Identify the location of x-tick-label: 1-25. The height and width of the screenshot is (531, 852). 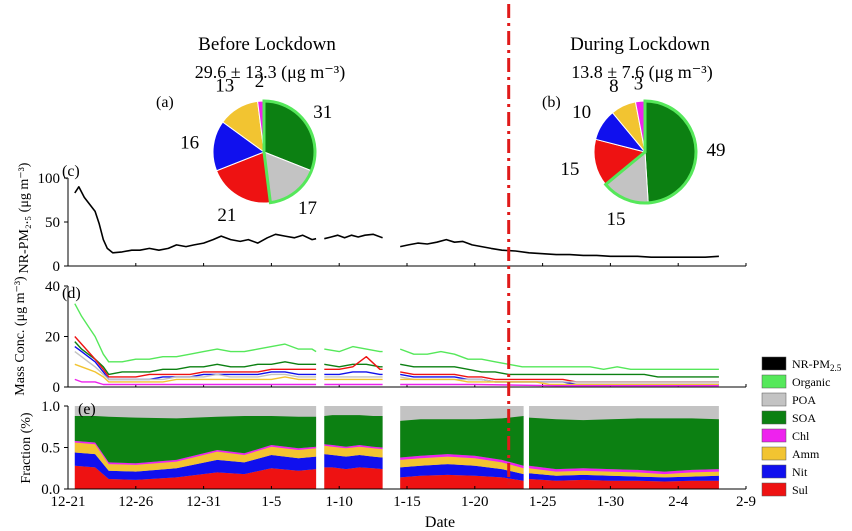
(543, 502).